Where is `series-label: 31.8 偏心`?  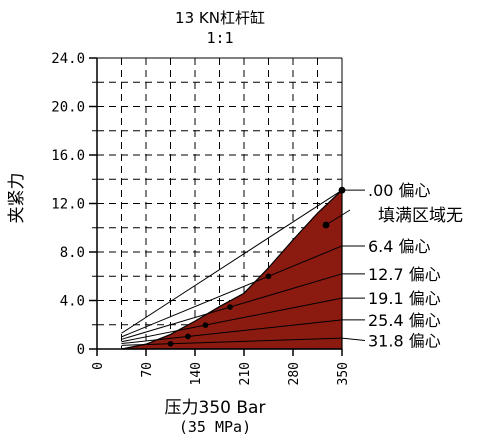
series-label: 31.8 偏心 is located at coordinates (404, 341).